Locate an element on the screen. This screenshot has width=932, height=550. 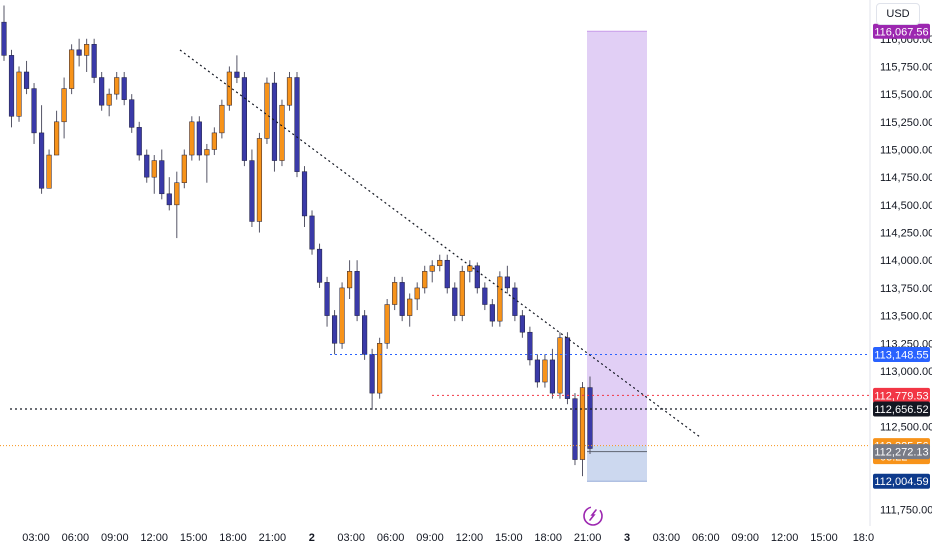
svg-text: 112,004.59 is located at coordinates (901, 482).